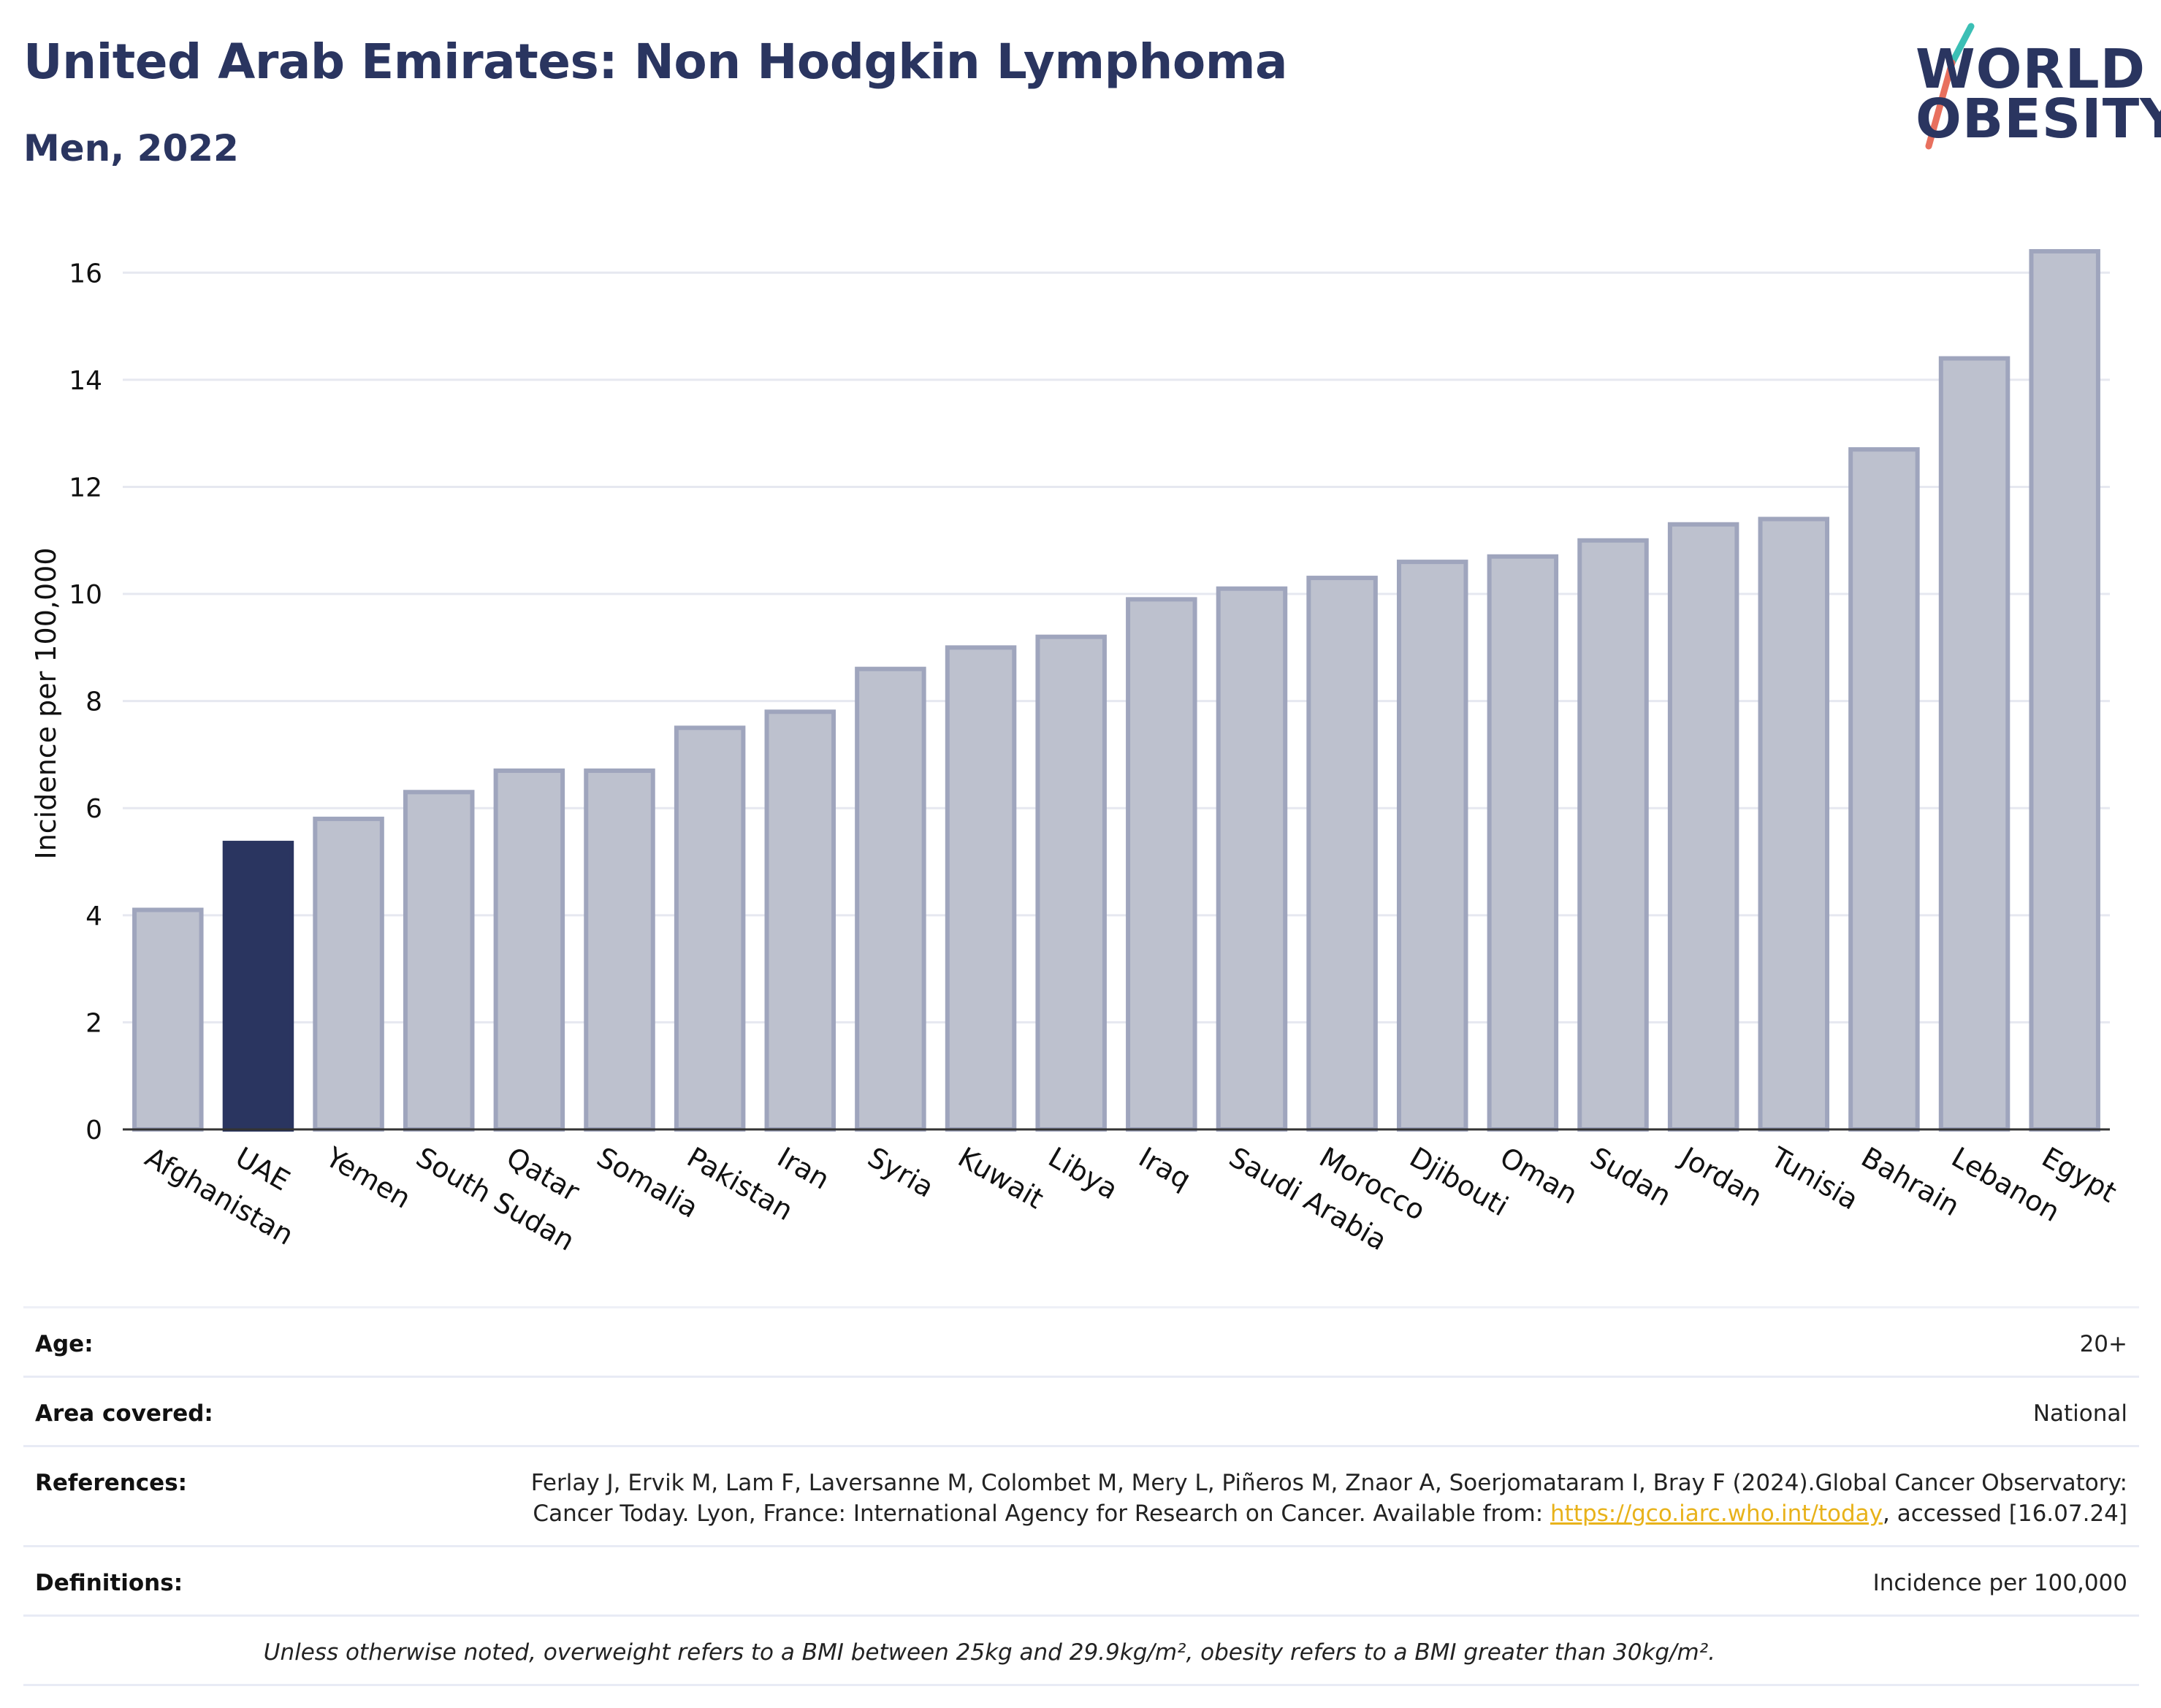  What do you see at coordinates (1523, 843) in the screenshot?
I see `bar-oman` at bounding box center [1523, 843].